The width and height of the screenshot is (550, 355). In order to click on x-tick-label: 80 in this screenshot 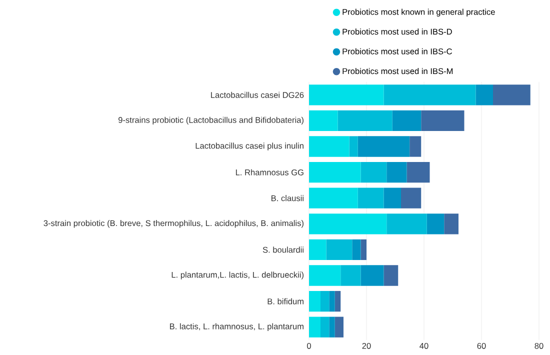, I will do `click(539, 345)`.